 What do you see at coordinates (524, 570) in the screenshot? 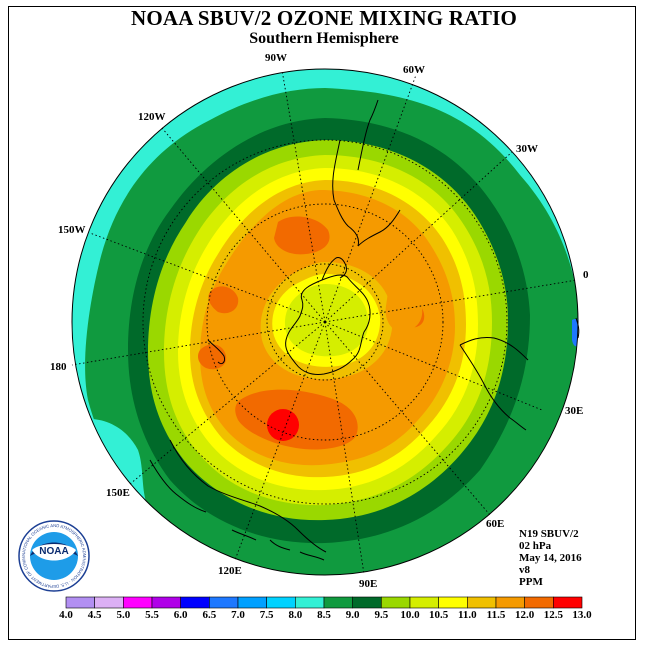
I see `info-version: v8` at bounding box center [524, 570].